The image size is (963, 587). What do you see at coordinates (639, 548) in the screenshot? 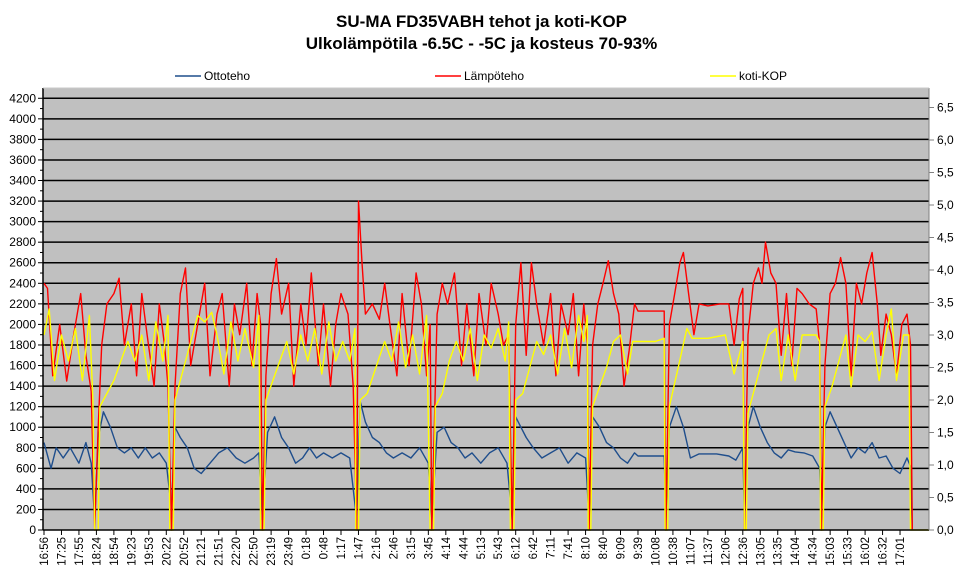
I see `x-tick-label: 9:39` at bounding box center [639, 548].